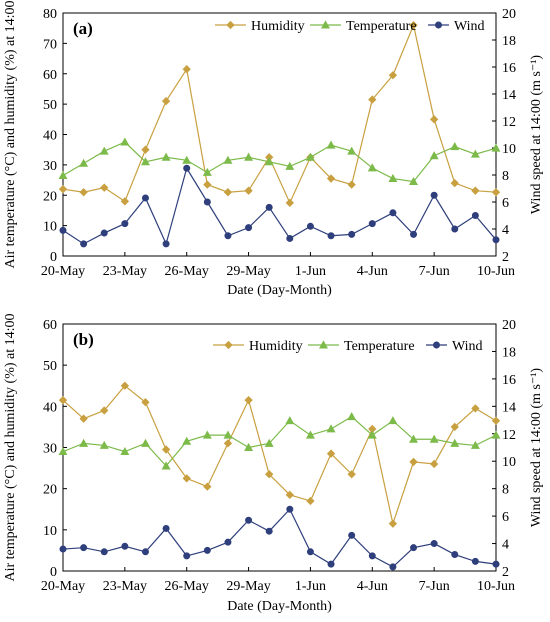 The image size is (550, 622). I want to click on right-tick-label: 2, so click(505, 572).